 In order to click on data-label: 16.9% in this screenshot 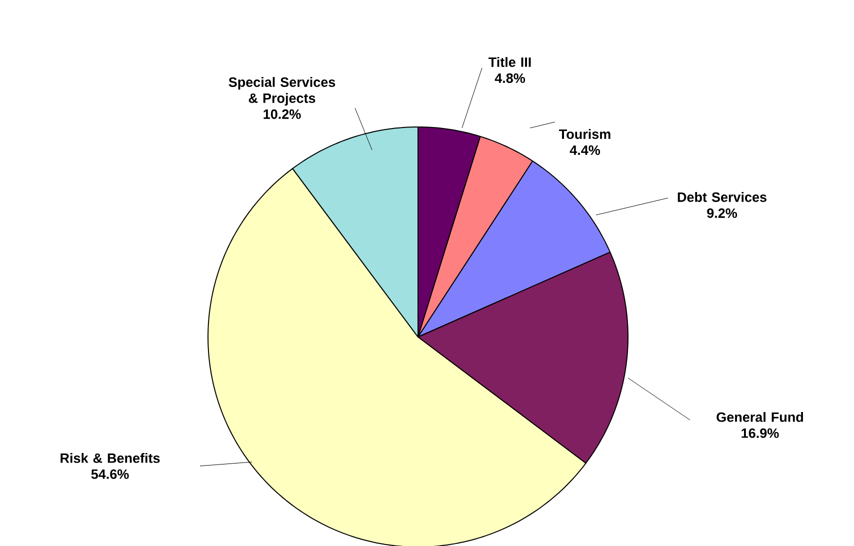, I will do `click(760, 433)`.